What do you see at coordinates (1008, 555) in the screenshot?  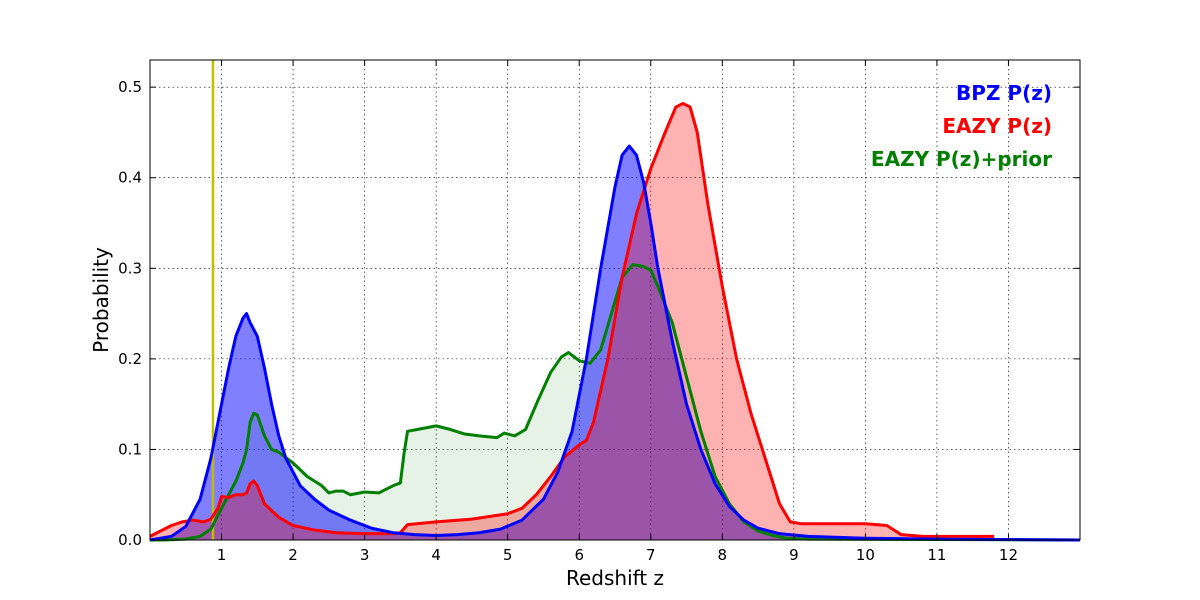 I see `x-tick-label: 12` at bounding box center [1008, 555].